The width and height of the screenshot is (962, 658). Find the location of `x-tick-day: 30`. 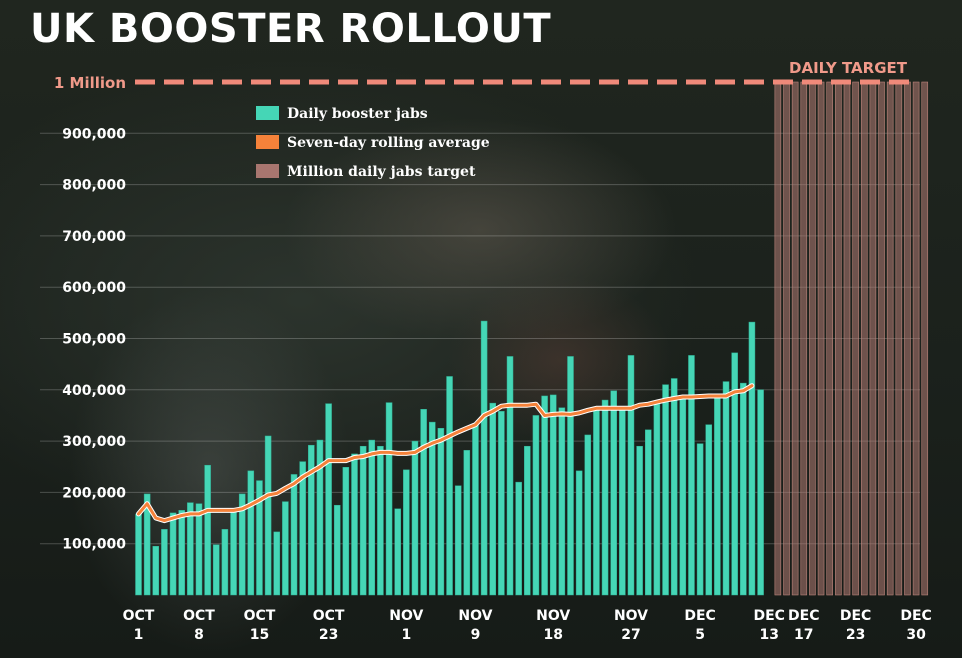

x-tick-day: 30 is located at coordinates (916, 635).